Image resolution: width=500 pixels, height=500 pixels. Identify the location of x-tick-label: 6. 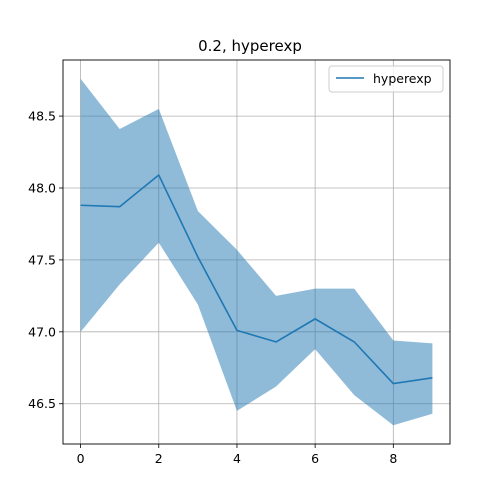
(315, 458).